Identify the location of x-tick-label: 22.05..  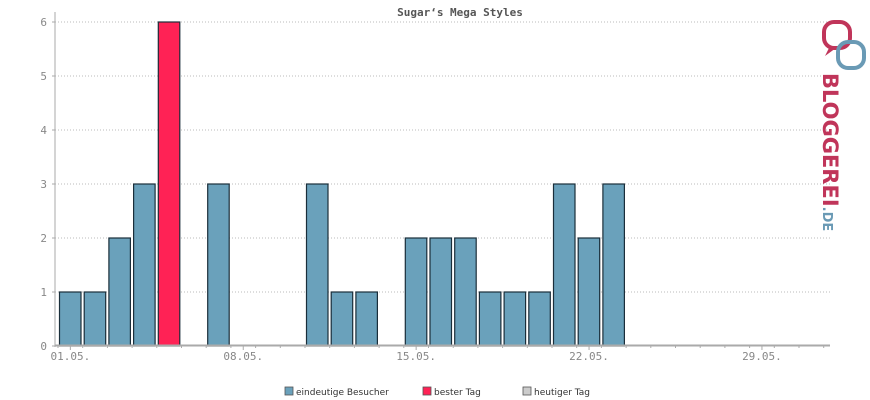
(589, 356).